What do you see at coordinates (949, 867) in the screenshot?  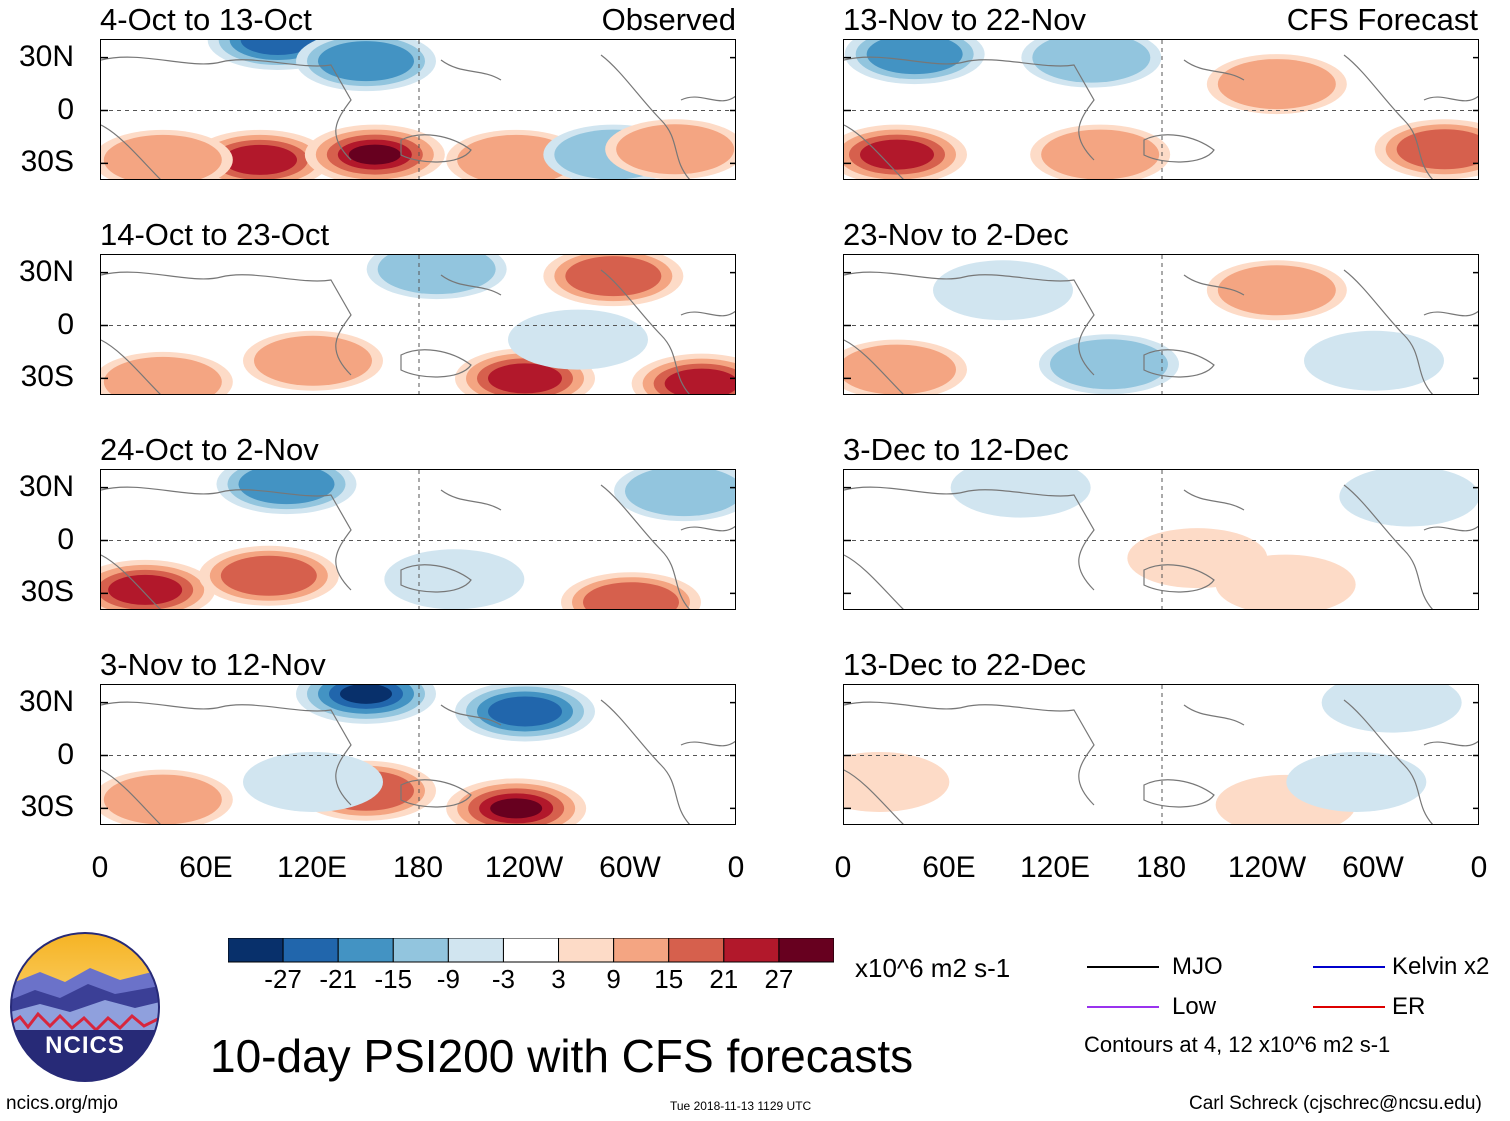 I see `x-tick-right-60e: 60E` at bounding box center [949, 867].